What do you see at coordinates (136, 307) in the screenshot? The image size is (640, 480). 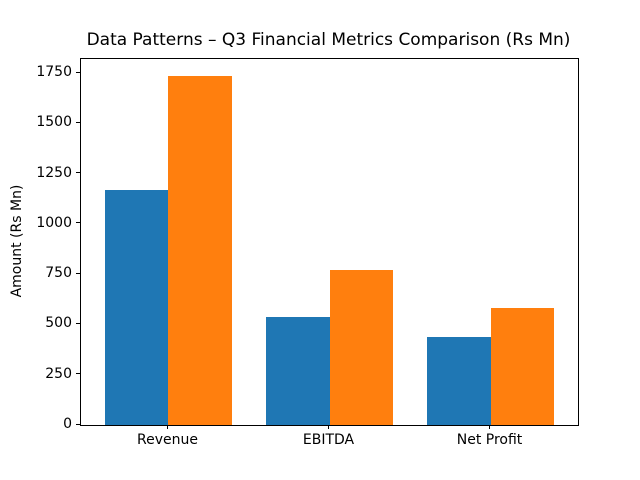 I see `bar-revenue-blue` at bounding box center [136, 307].